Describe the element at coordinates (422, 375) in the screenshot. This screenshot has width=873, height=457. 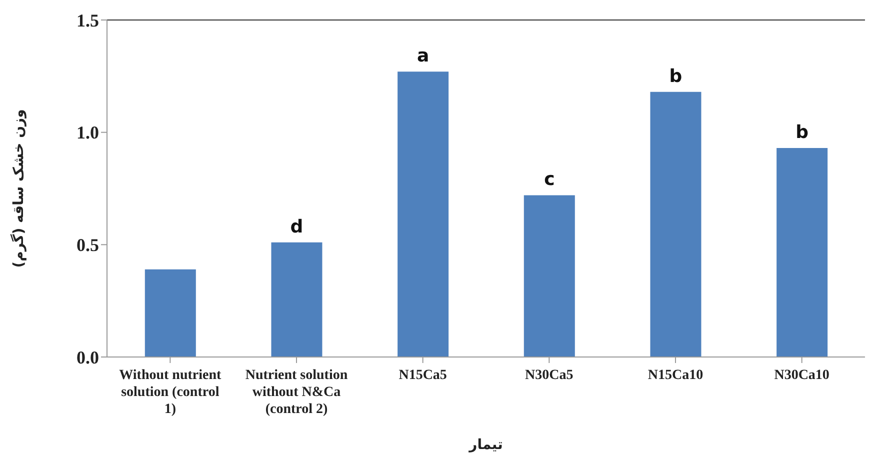
I see `x-tick-label: N15Ca5` at that location.